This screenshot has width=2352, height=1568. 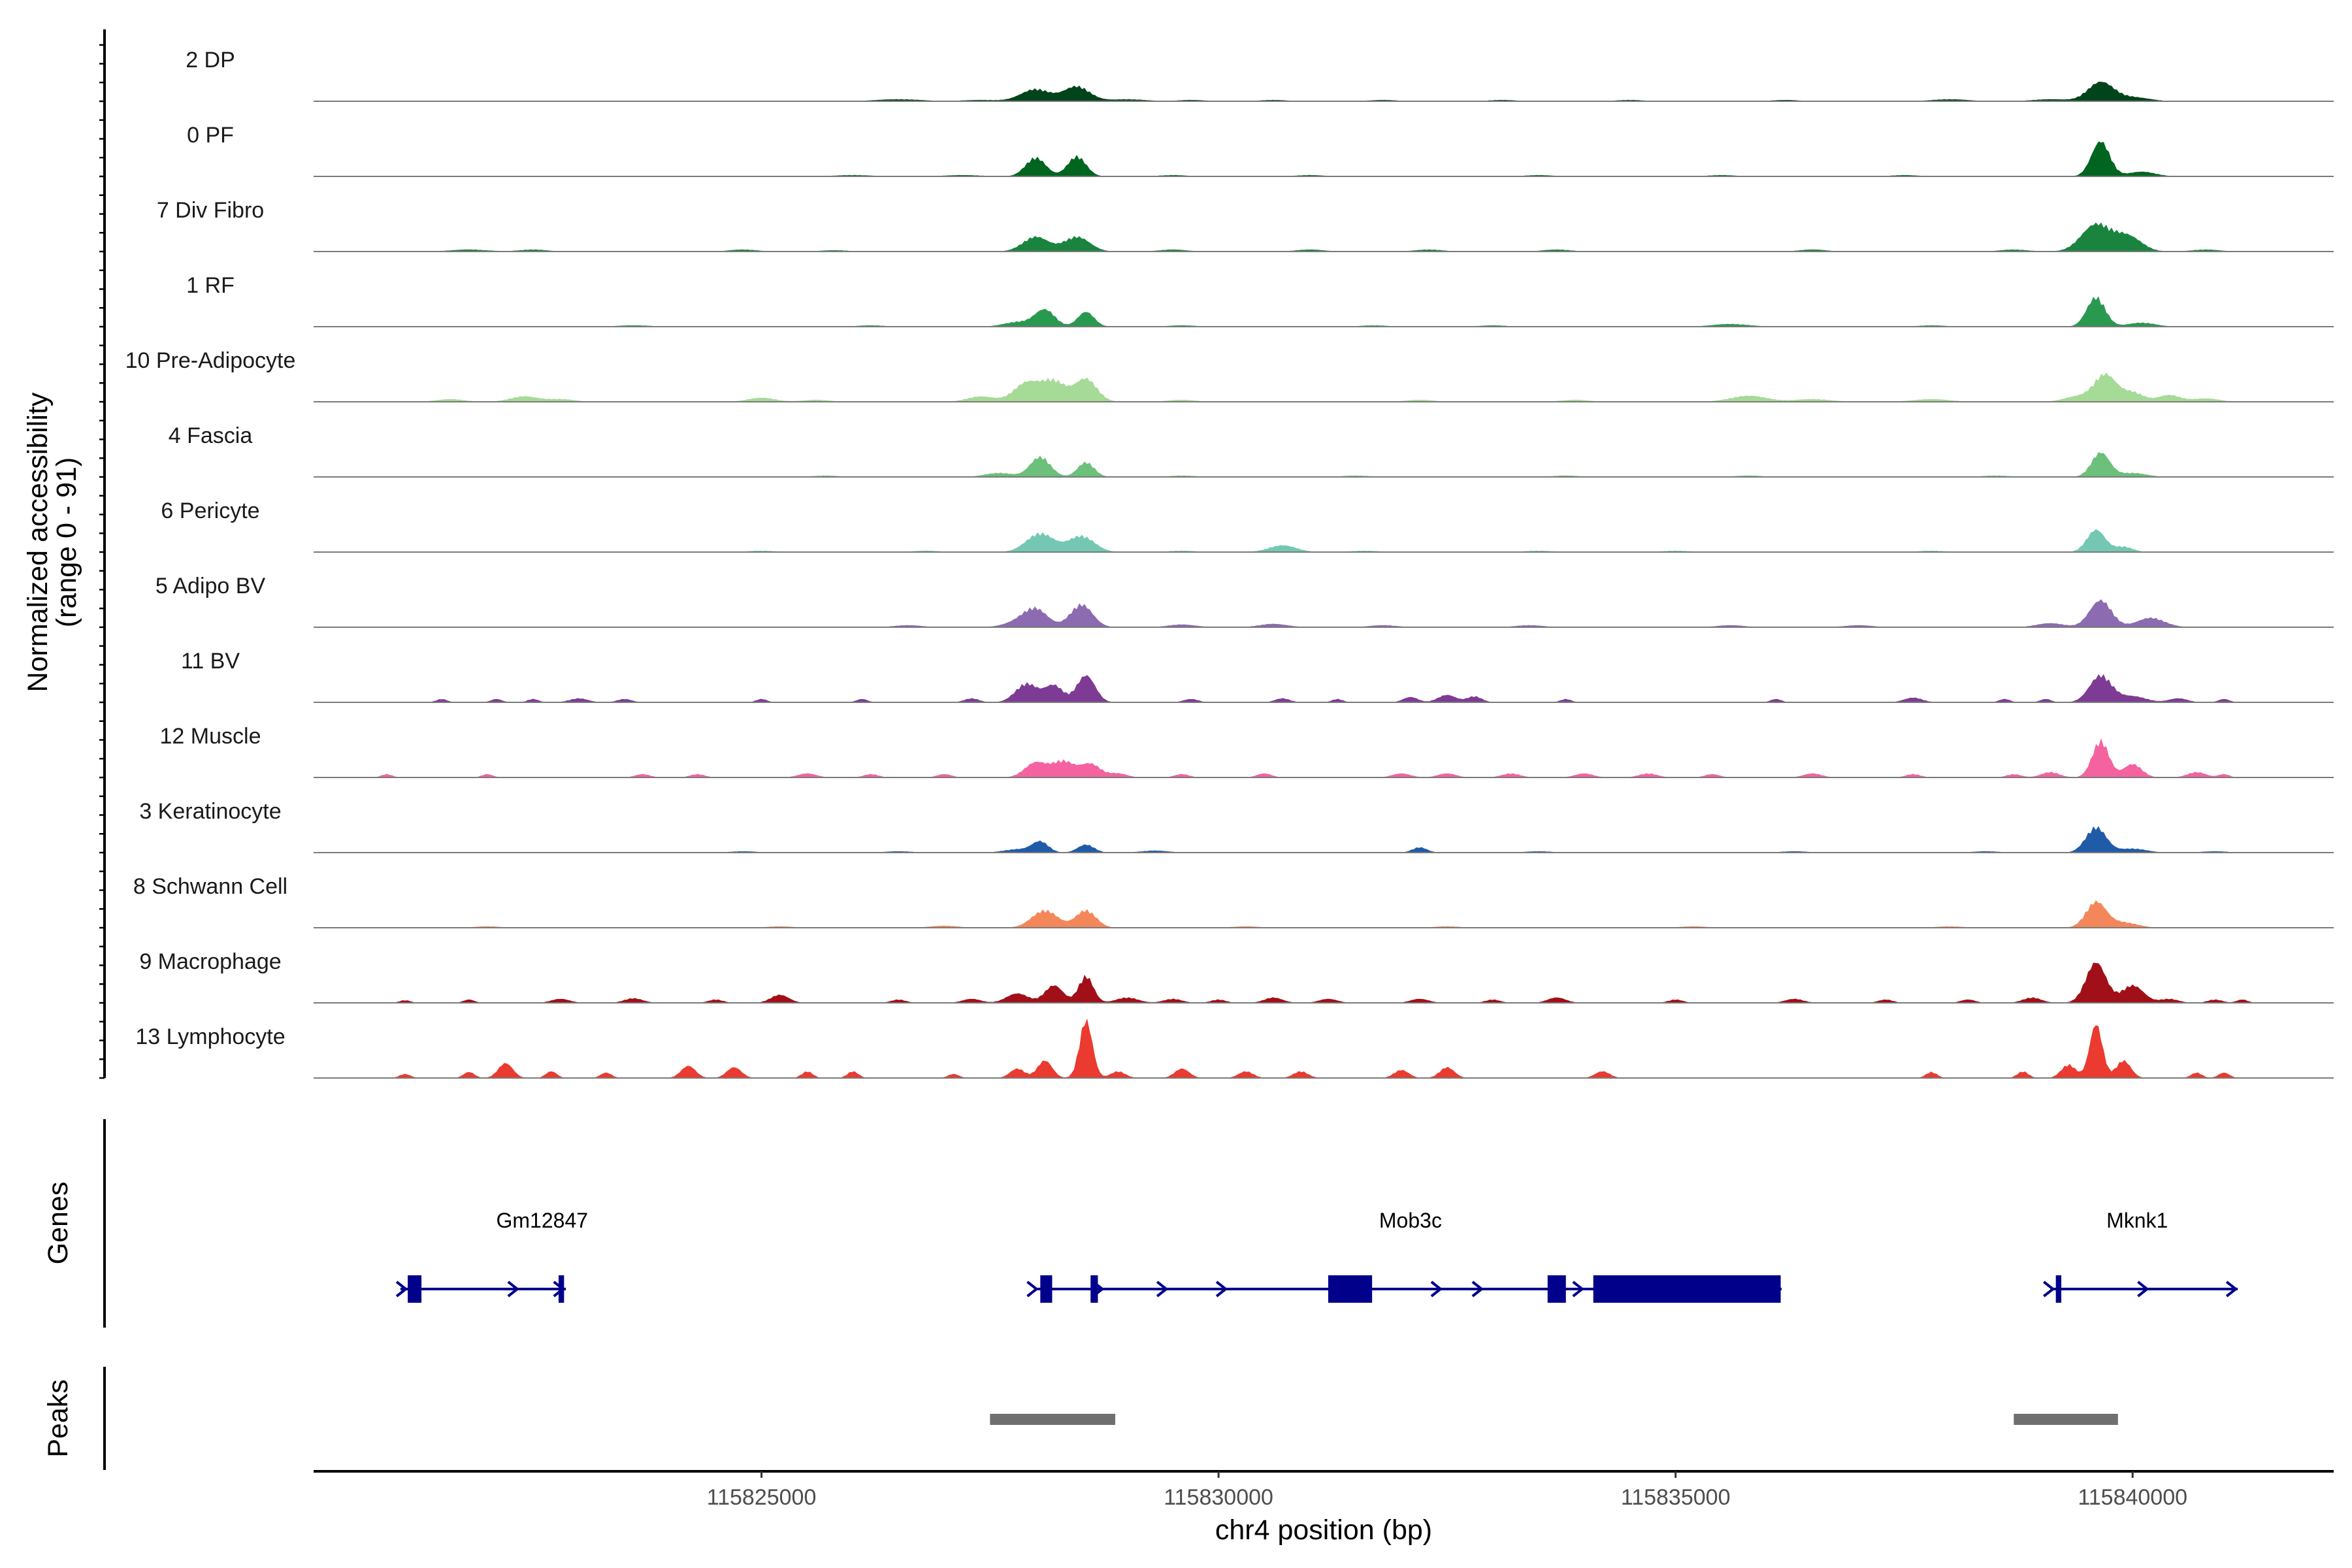 What do you see at coordinates (210, 736) in the screenshot?
I see `track-label: 12 Muscle` at bounding box center [210, 736].